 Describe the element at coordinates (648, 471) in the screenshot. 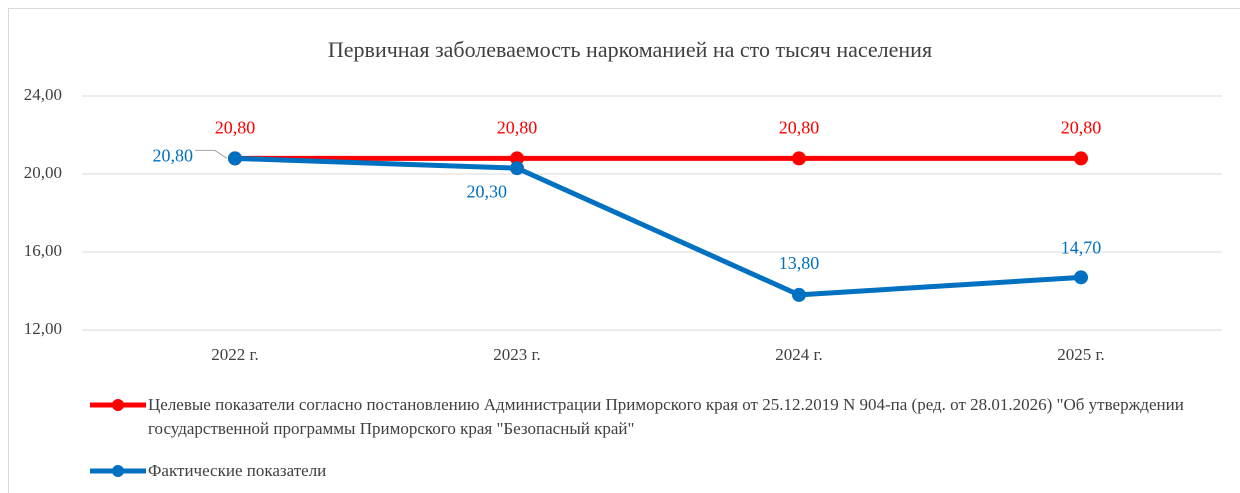

I see `legend-item: Фактические показатели` at that location.